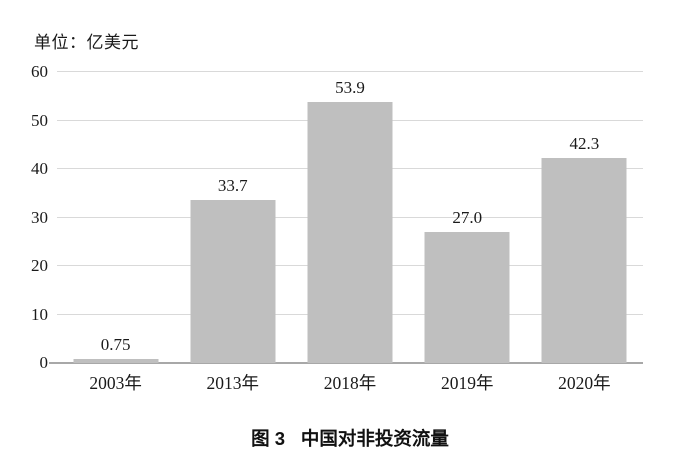 This screenshot has width=700, height=469. Describe the element at coordinates (233, 383) in the screenshot. I see `x-tick-label: 2013年` at that location.